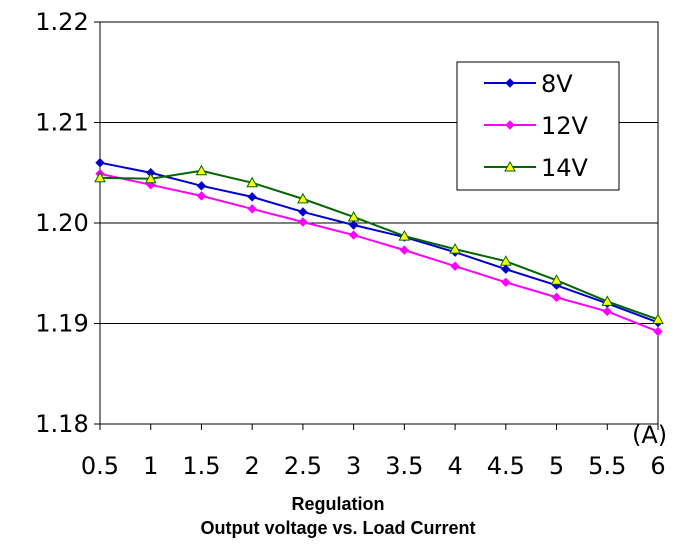 The image size is (676, 546). I want to click on y-tick-label: 1.22, so click(61, 22).